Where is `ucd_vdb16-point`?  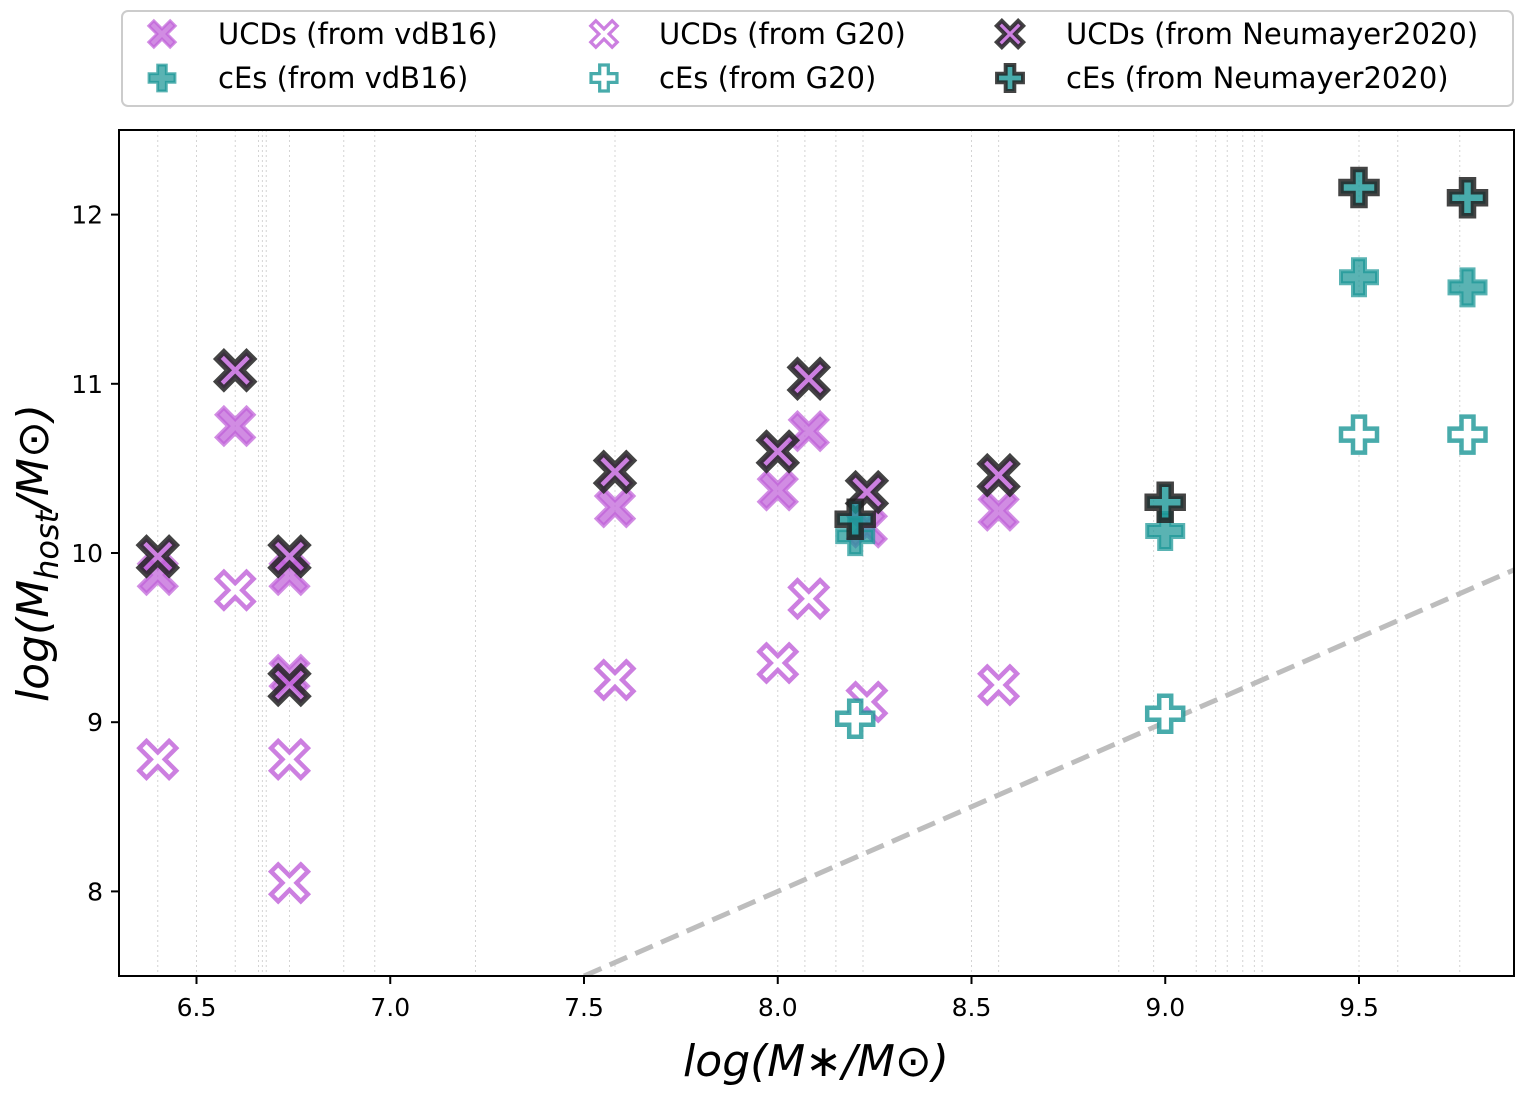
ucd_vdb16-point is located at coordinates (235, 426).